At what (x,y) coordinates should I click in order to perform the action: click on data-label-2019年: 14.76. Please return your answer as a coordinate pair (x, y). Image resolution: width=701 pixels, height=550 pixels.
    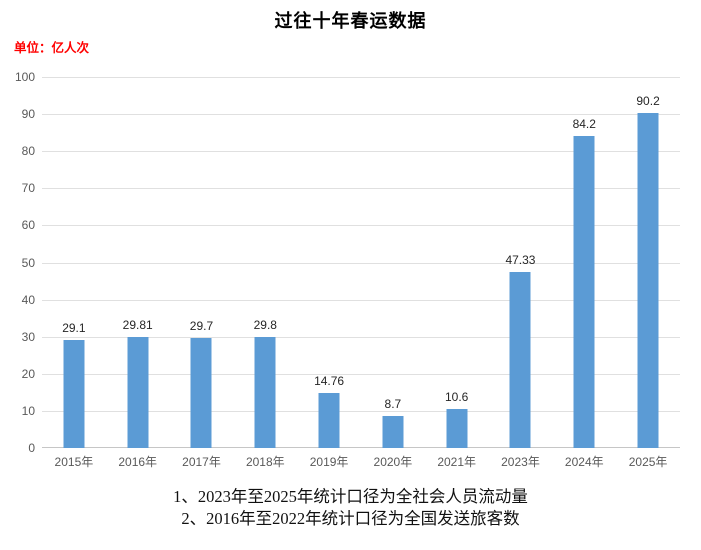
    Looking at the image, I should click on (329, 381).